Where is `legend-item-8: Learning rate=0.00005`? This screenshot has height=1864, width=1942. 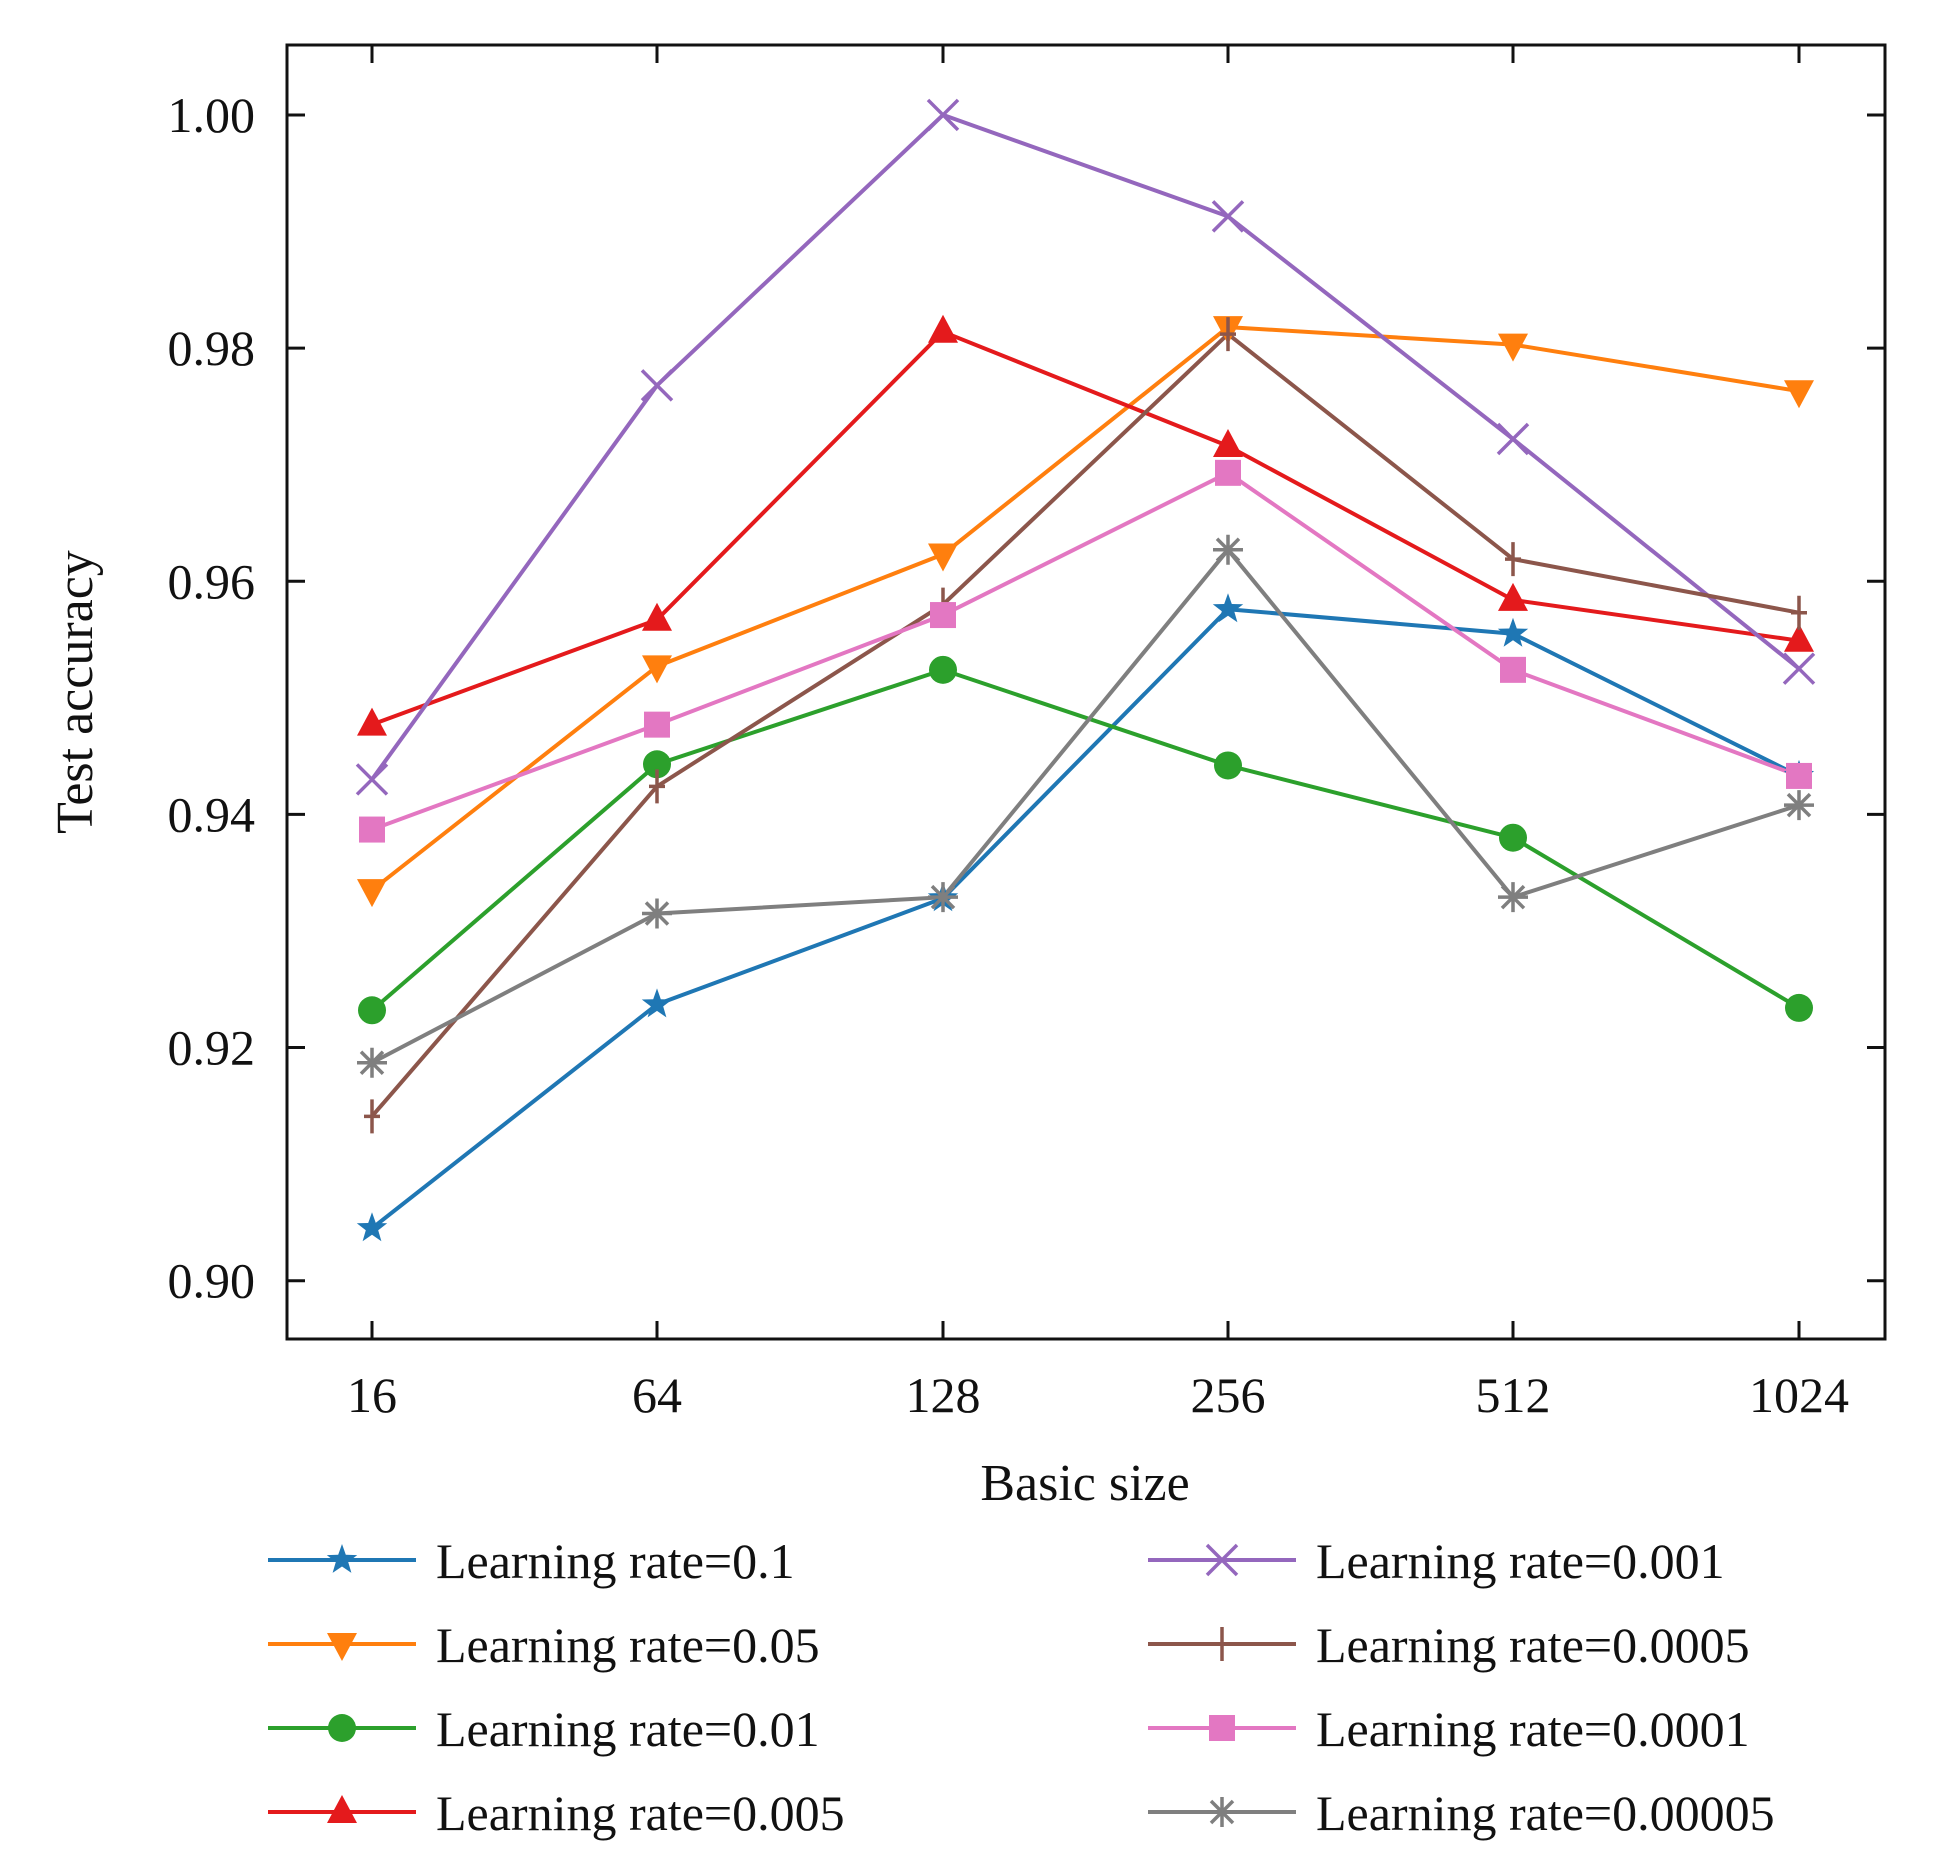
legend-item-8: Learning rate=0.00005 is located at coordinates (1461, 1813).